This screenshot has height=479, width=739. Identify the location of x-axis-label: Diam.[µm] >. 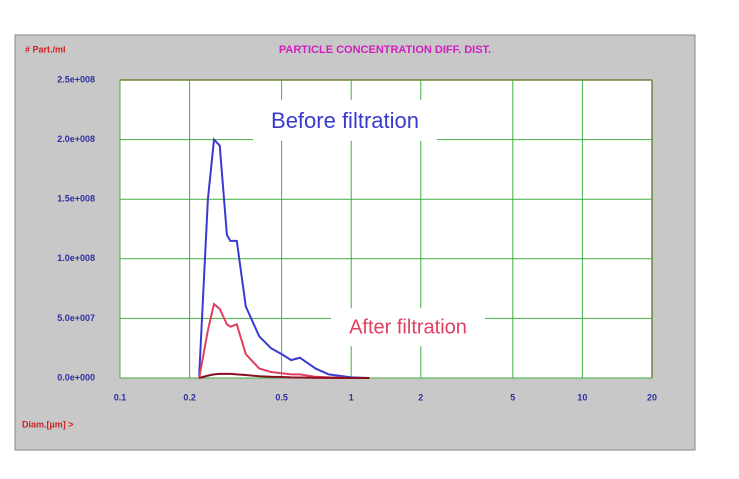
(47, 424).